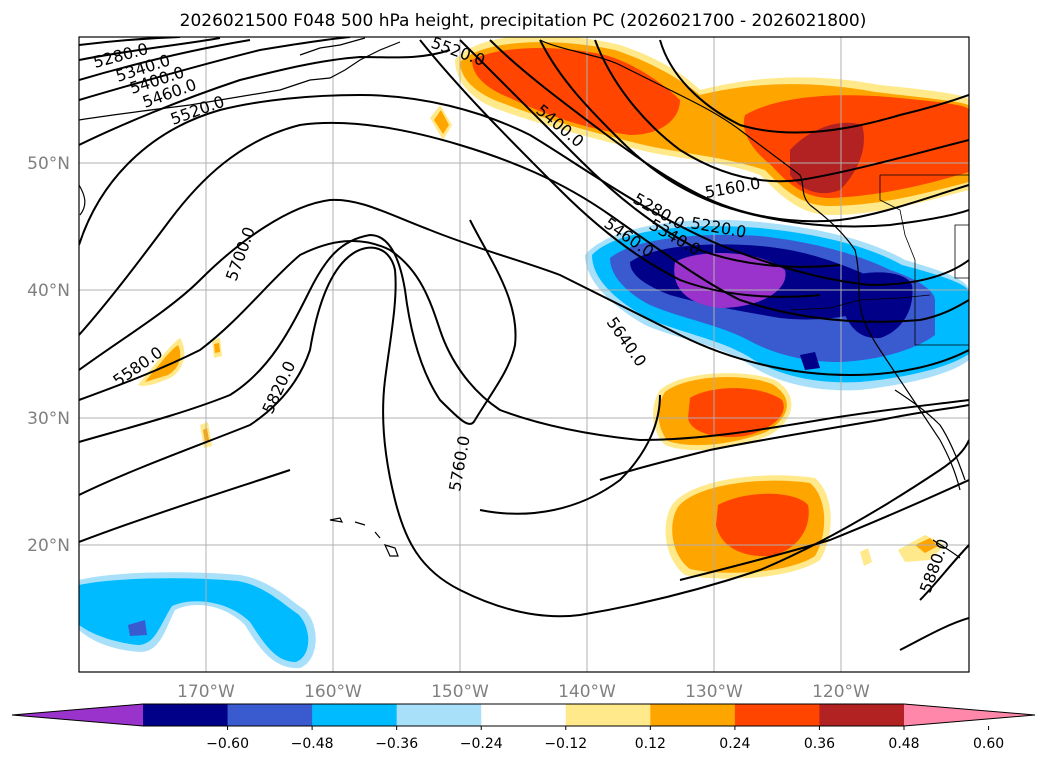 The image size is (1047, 765). Describe the element at coordinates (77, 715) in the screenshot. I see `colorbar-extend-min` at that location.